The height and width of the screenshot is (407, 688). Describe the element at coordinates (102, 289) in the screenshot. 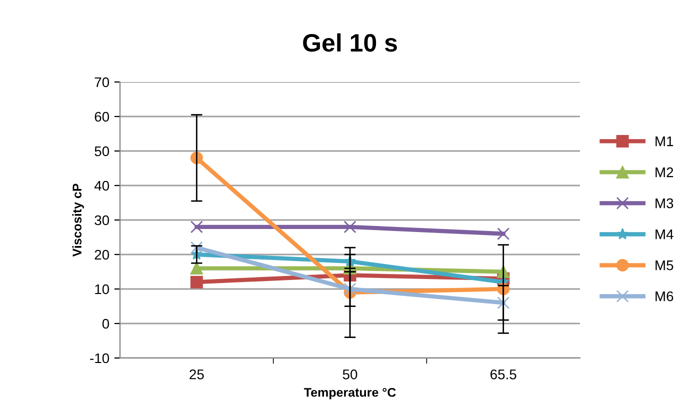

I see `y-tick-label: 10` at that location.